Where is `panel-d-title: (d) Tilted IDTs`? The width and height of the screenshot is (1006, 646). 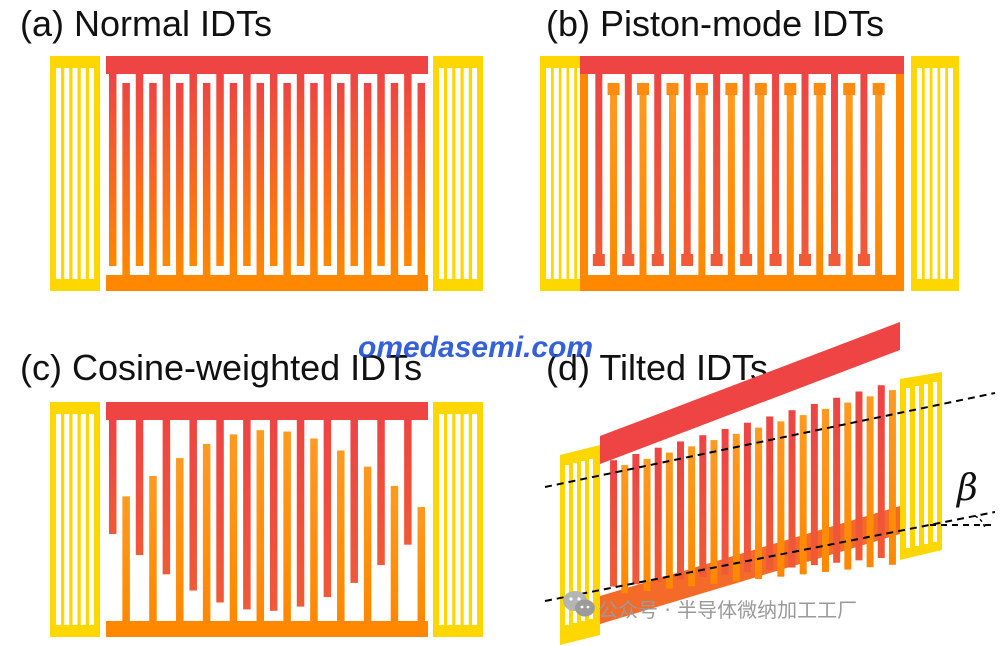
panel-d-title: (d) Tilted IDTs is located at coordinates (657, 367).